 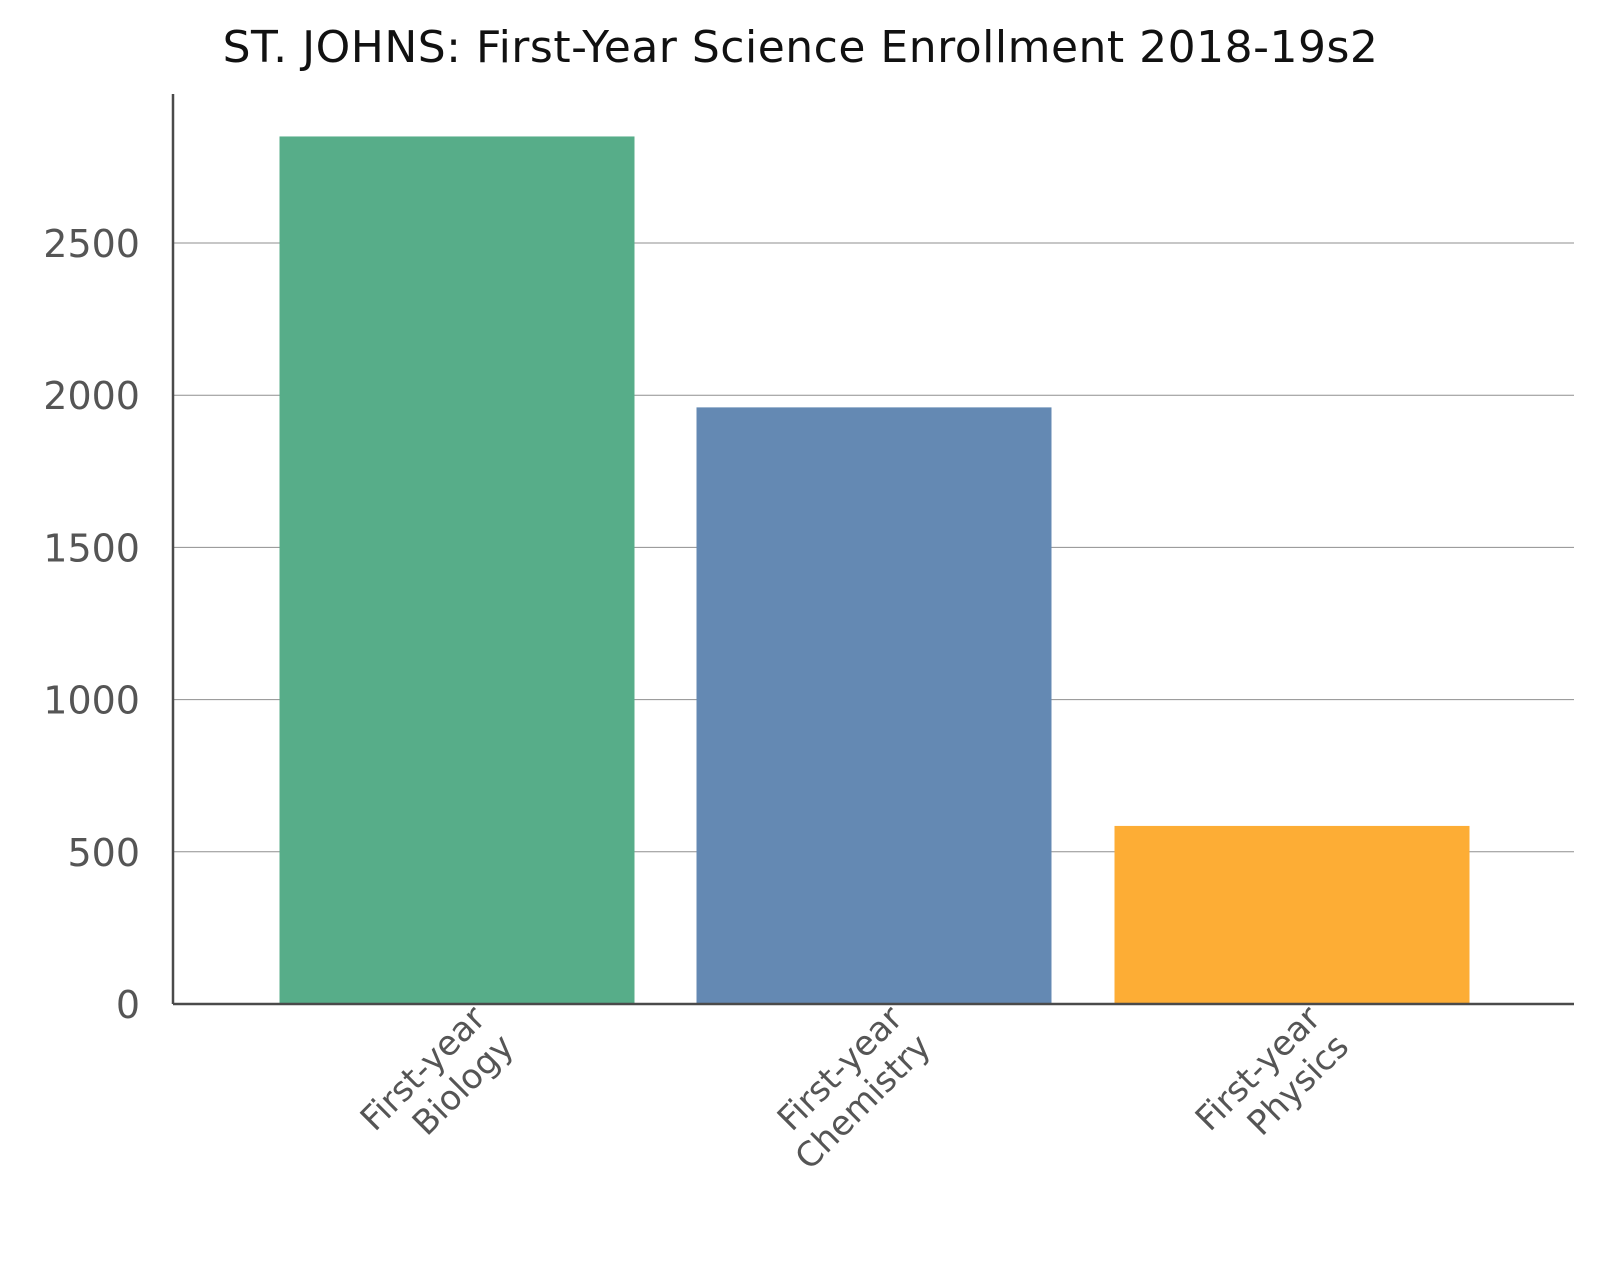 What do you see at coordinates (91, 548) in the screenshot?
I see `y-tick-label: 1500` at bounding box center [91, 548].